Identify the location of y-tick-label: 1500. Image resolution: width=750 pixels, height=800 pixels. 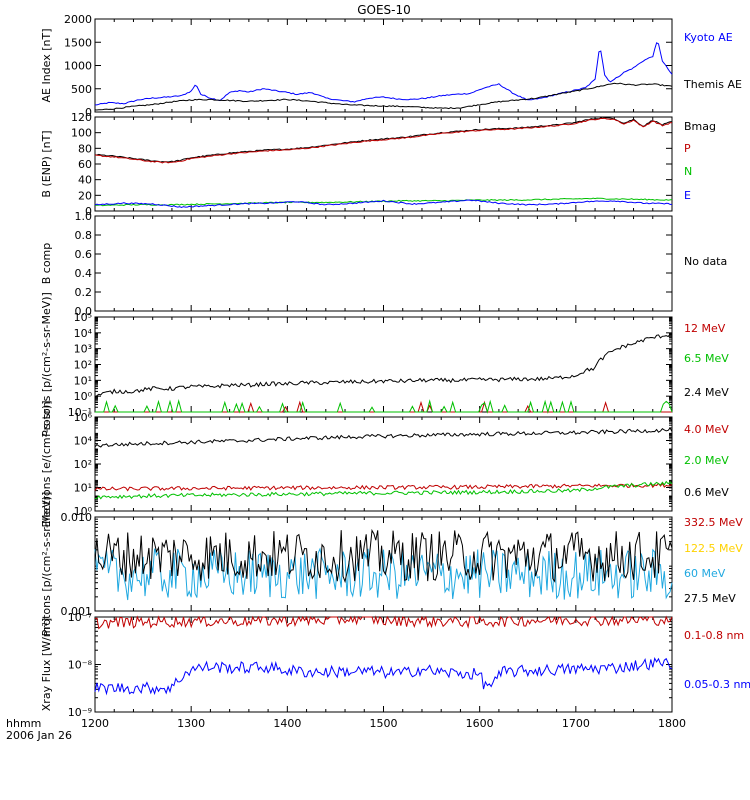
(78, 42).